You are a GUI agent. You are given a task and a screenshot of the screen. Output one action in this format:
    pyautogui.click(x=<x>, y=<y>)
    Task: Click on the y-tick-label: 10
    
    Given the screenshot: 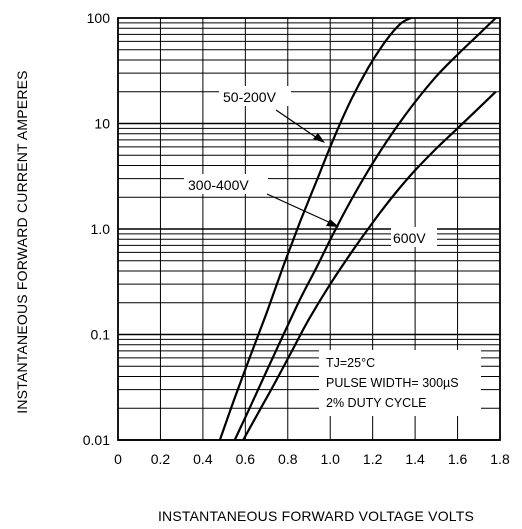 What is the action you would take?
    pyautogui.click(x=102, y=124)
    